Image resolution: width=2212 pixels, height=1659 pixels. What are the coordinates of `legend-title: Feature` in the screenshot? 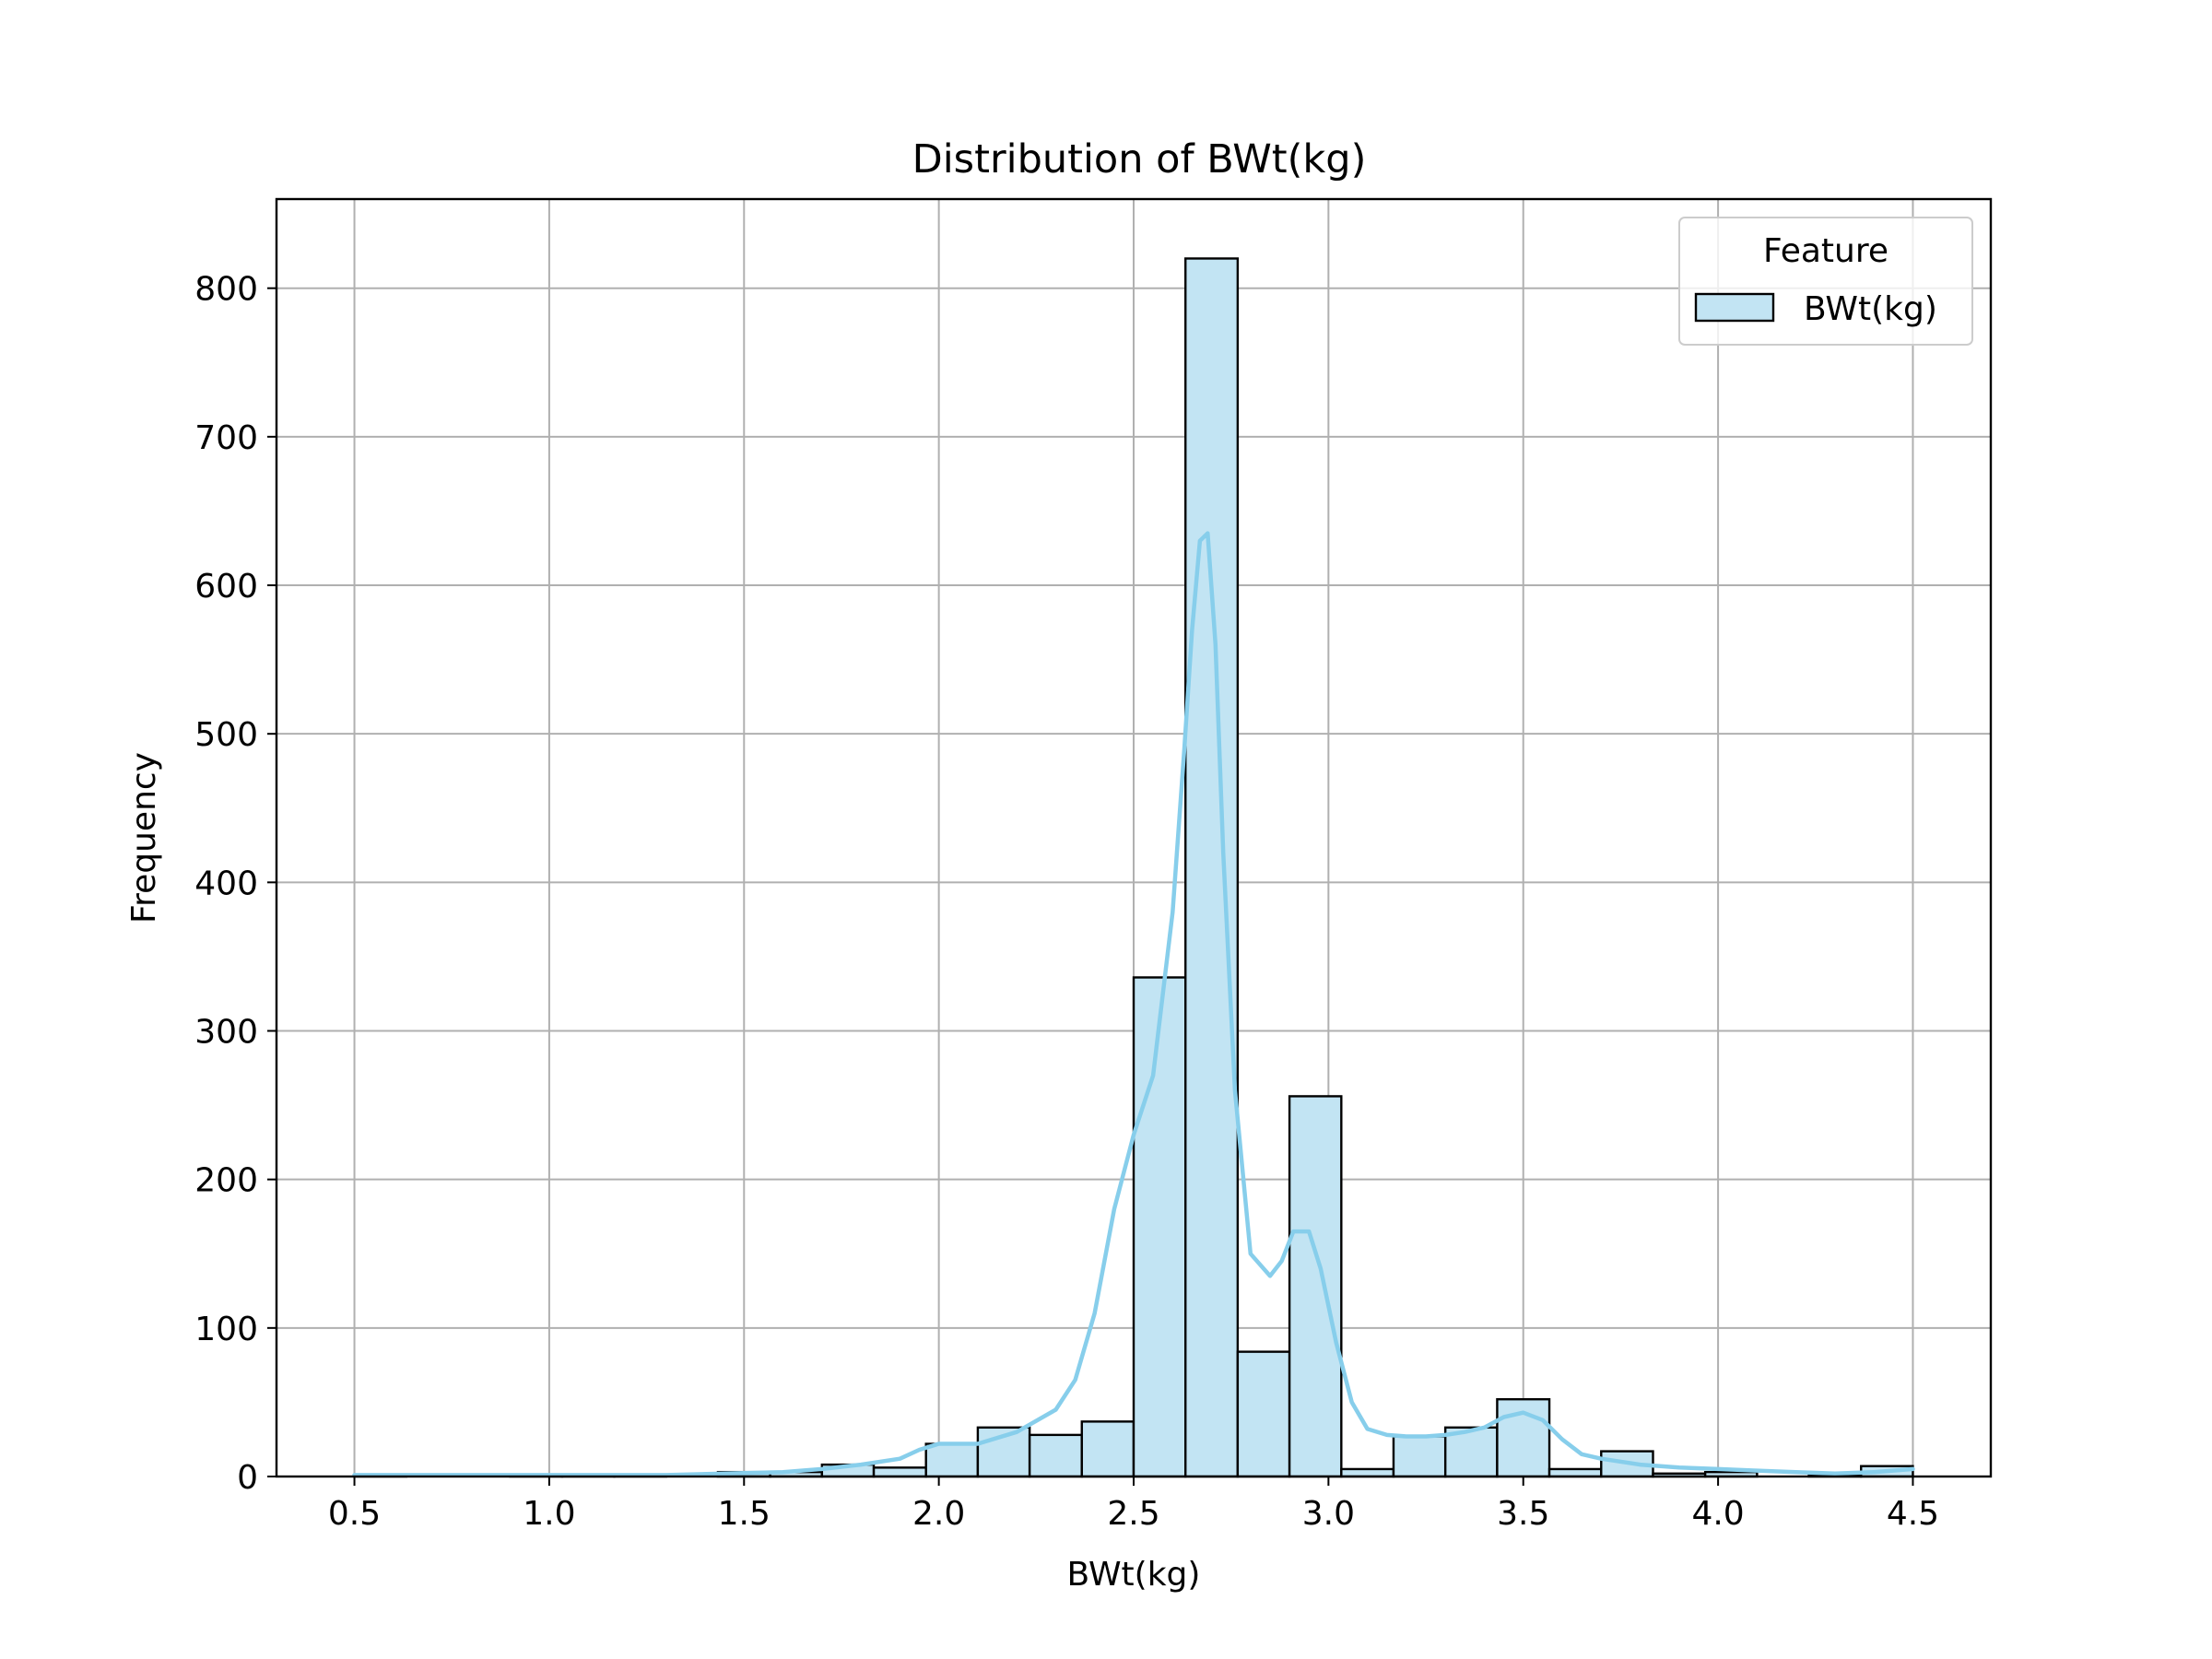 It's located at (1825, 251).